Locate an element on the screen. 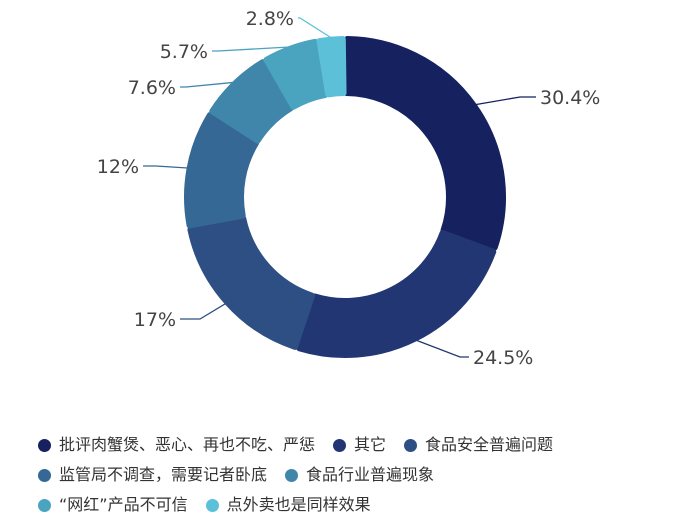  legend-label: 批评肉蟹煲、恶心、再也不吃、严惩 is located at coordinates (187, 444).